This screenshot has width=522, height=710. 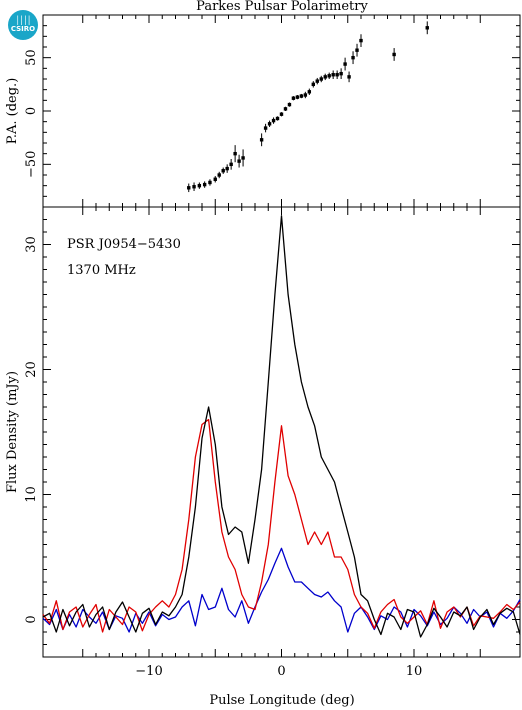 I want to click on flux-xtick-label: 10, so click(x=414, y=671).